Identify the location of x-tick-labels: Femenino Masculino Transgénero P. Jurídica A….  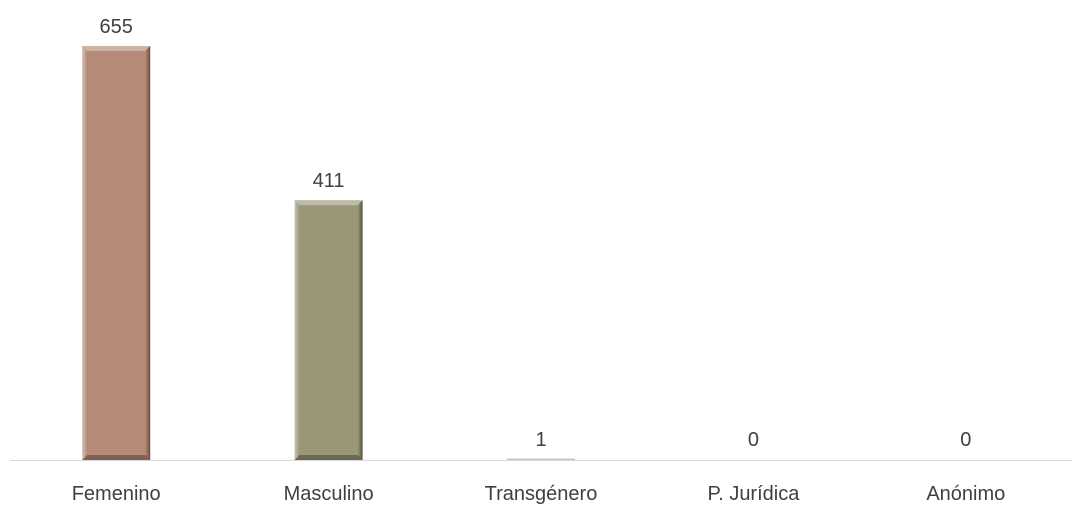
(539, 494).